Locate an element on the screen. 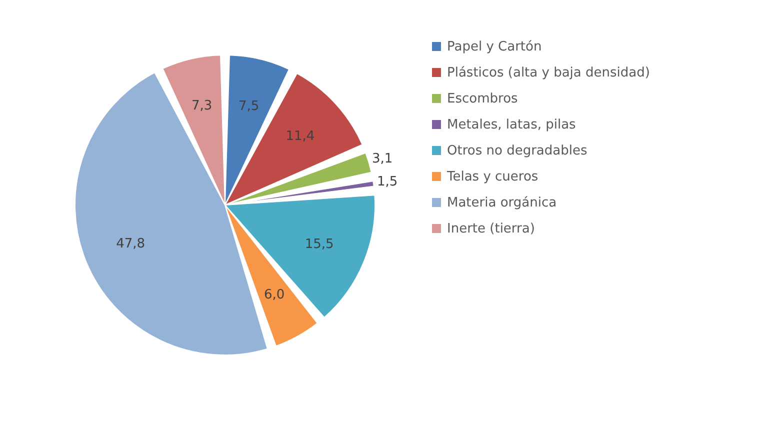 This screenshot has height=427, width=767. legend-label: Inerte (tierra) is located at coordinates (491, 229).